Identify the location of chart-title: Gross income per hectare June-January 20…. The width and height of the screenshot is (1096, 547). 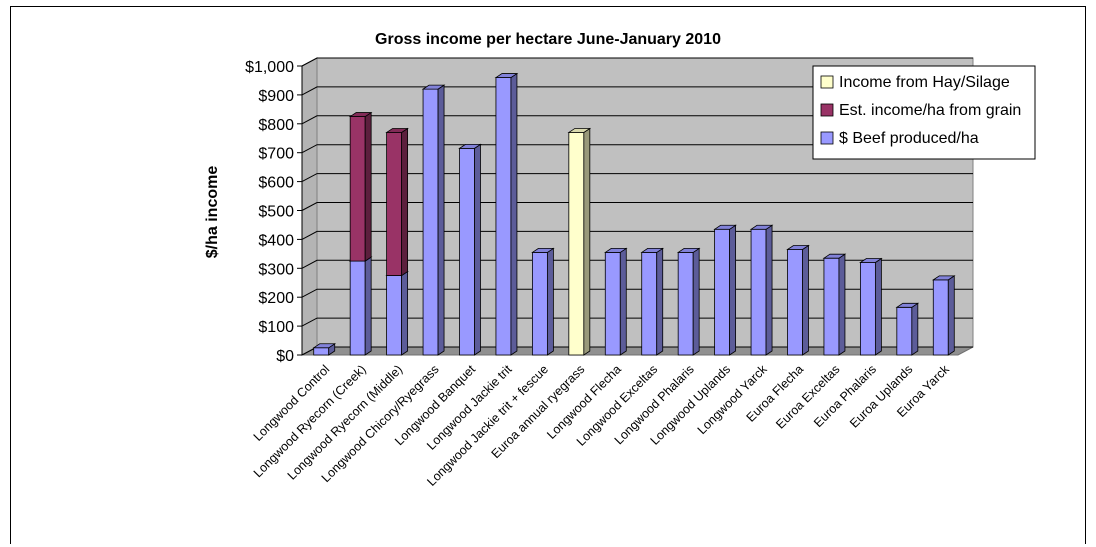
(548, 39).